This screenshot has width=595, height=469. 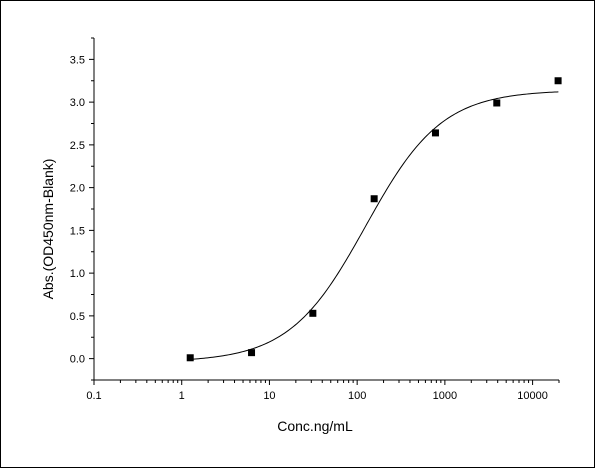 What do you see at coordinates (269, 396) in the screenshot?
I see `x-tick-label: 10` at bounding box center [269, 396].